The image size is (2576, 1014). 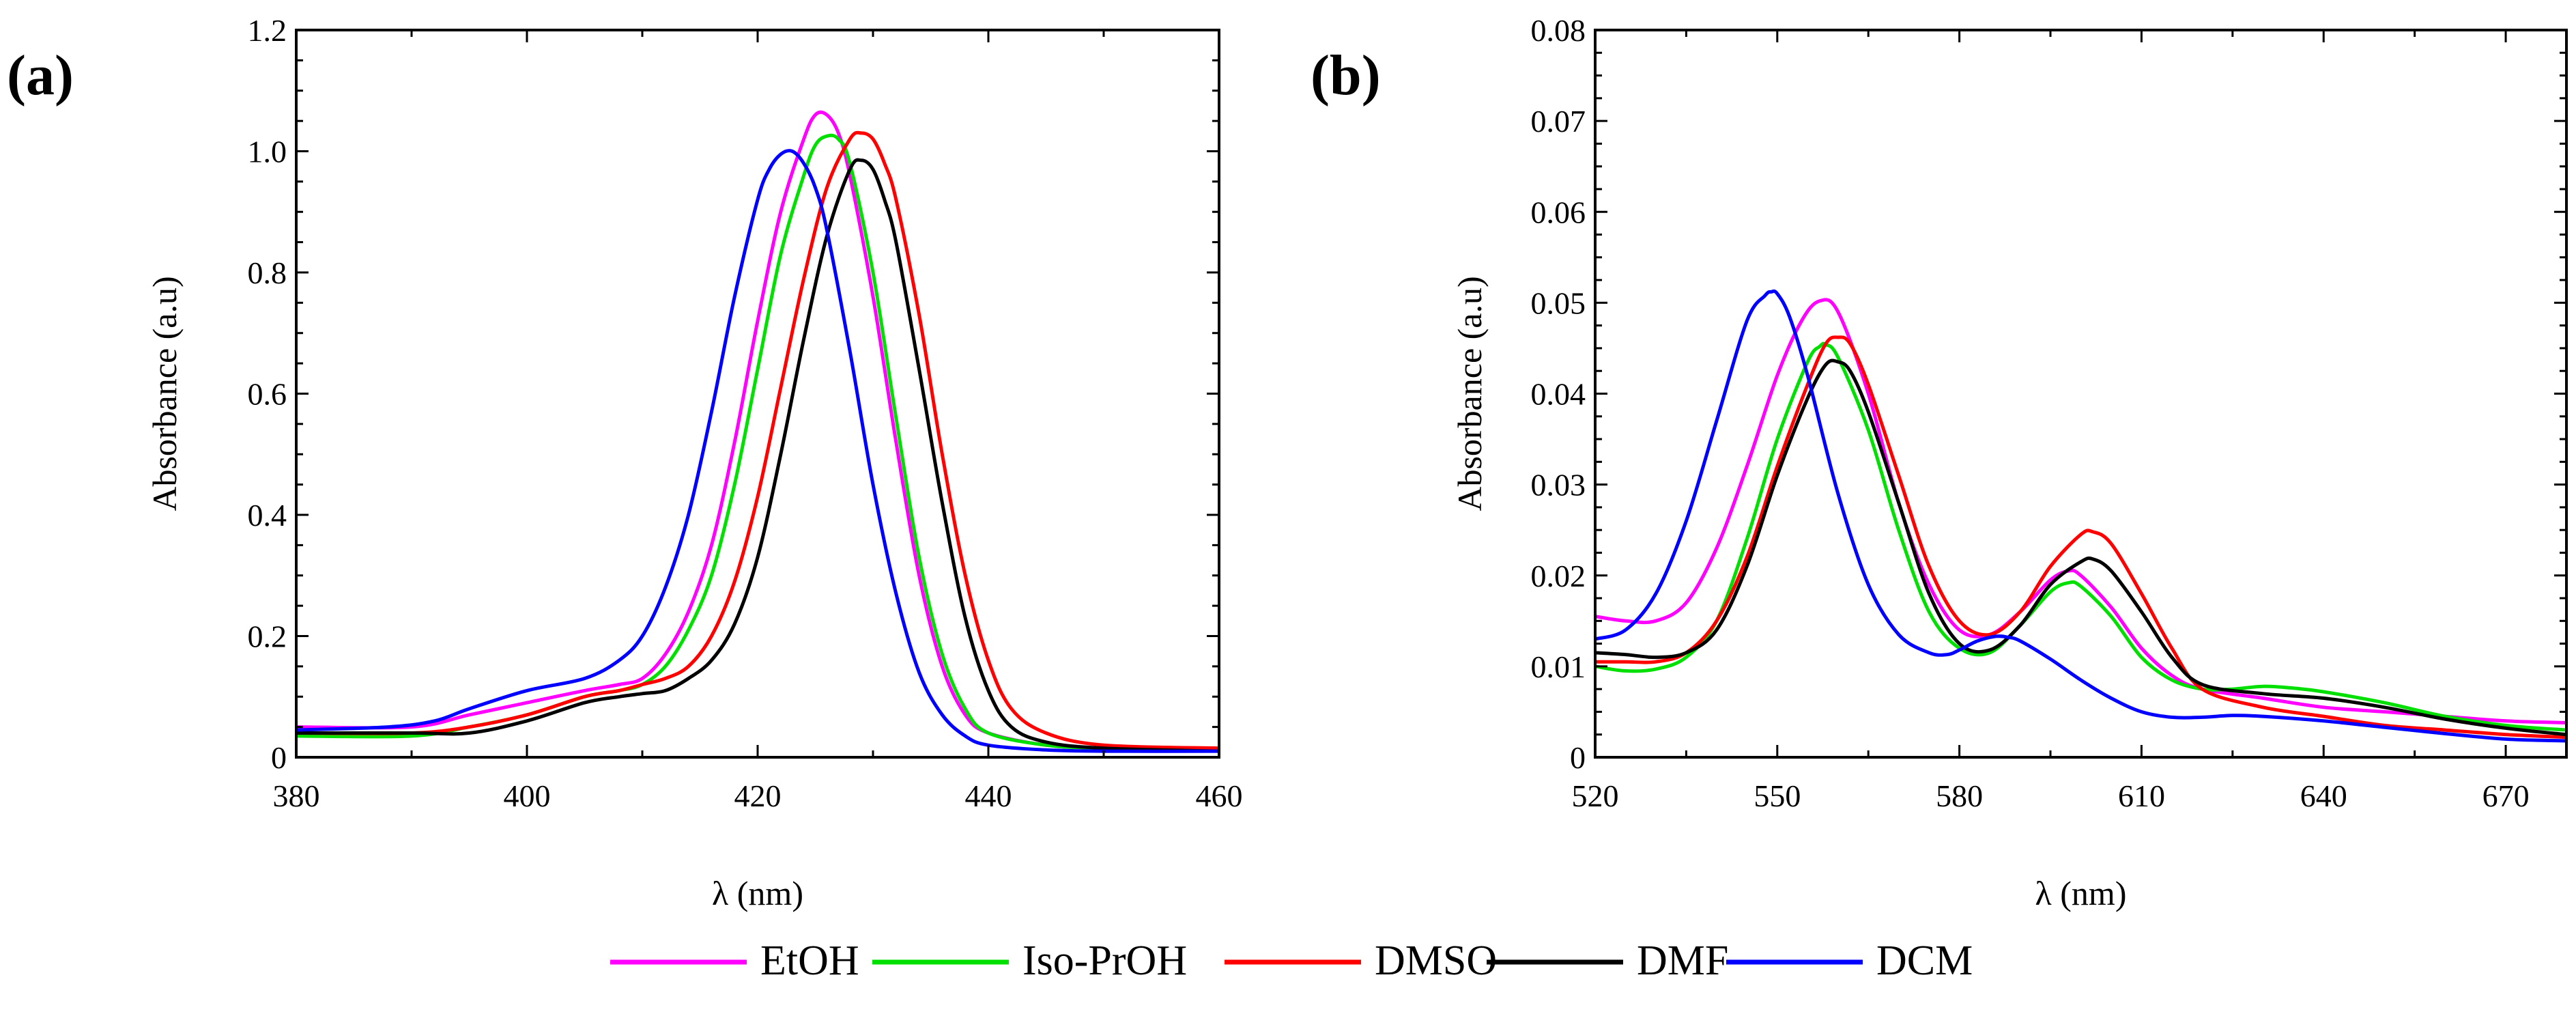 What do you see at coordinates (1558, 30) in the screenshot?
I see `y-tick-label: 0.08` at bounding box center [1558, 30].